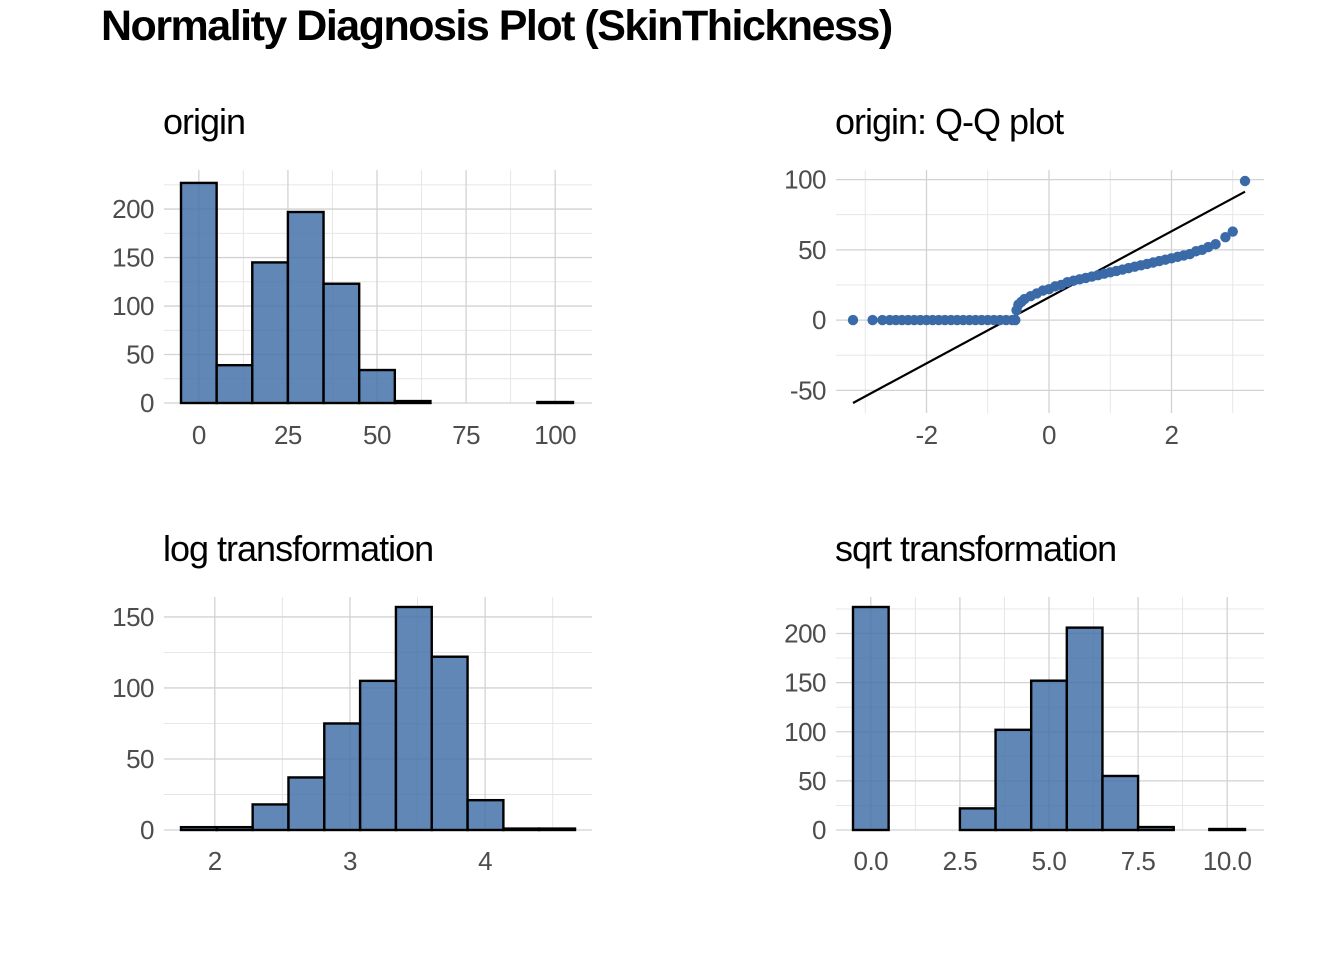 The image size is (1344, 960). What do you see at coordinates (350, 861) in the screenshot?
I see `x-tick-label: 3` at bounding box center [350, 861].